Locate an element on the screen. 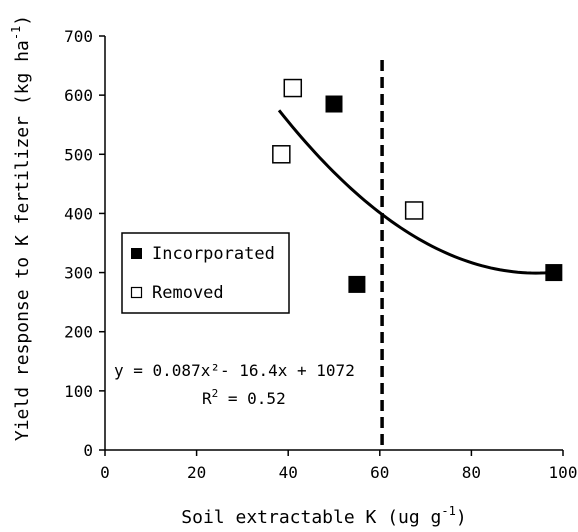 The width and height of the screenshot is (578, 532). y-axis-title: Yield response to K fertilizer (kg ha-1) is located at coordinates (21, 228).